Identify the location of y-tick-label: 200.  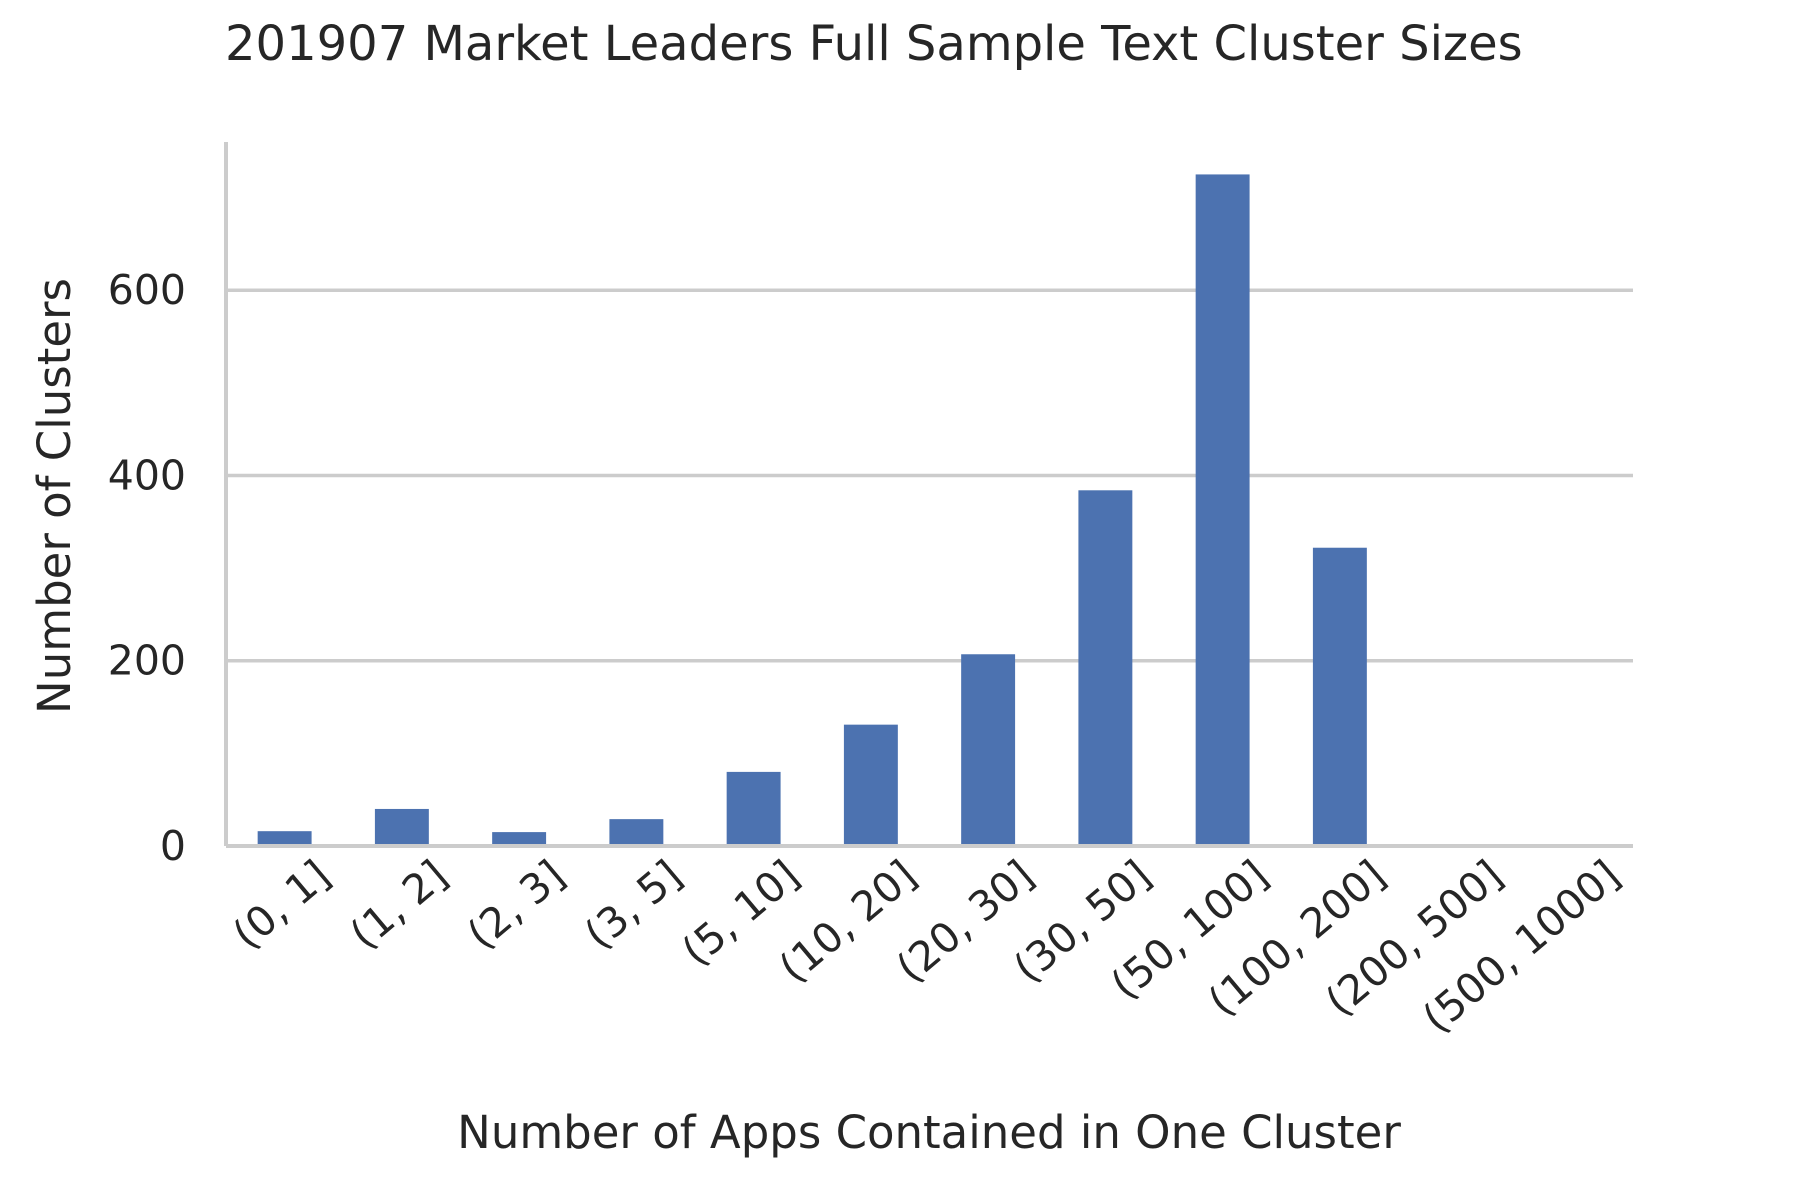
(147, 661).